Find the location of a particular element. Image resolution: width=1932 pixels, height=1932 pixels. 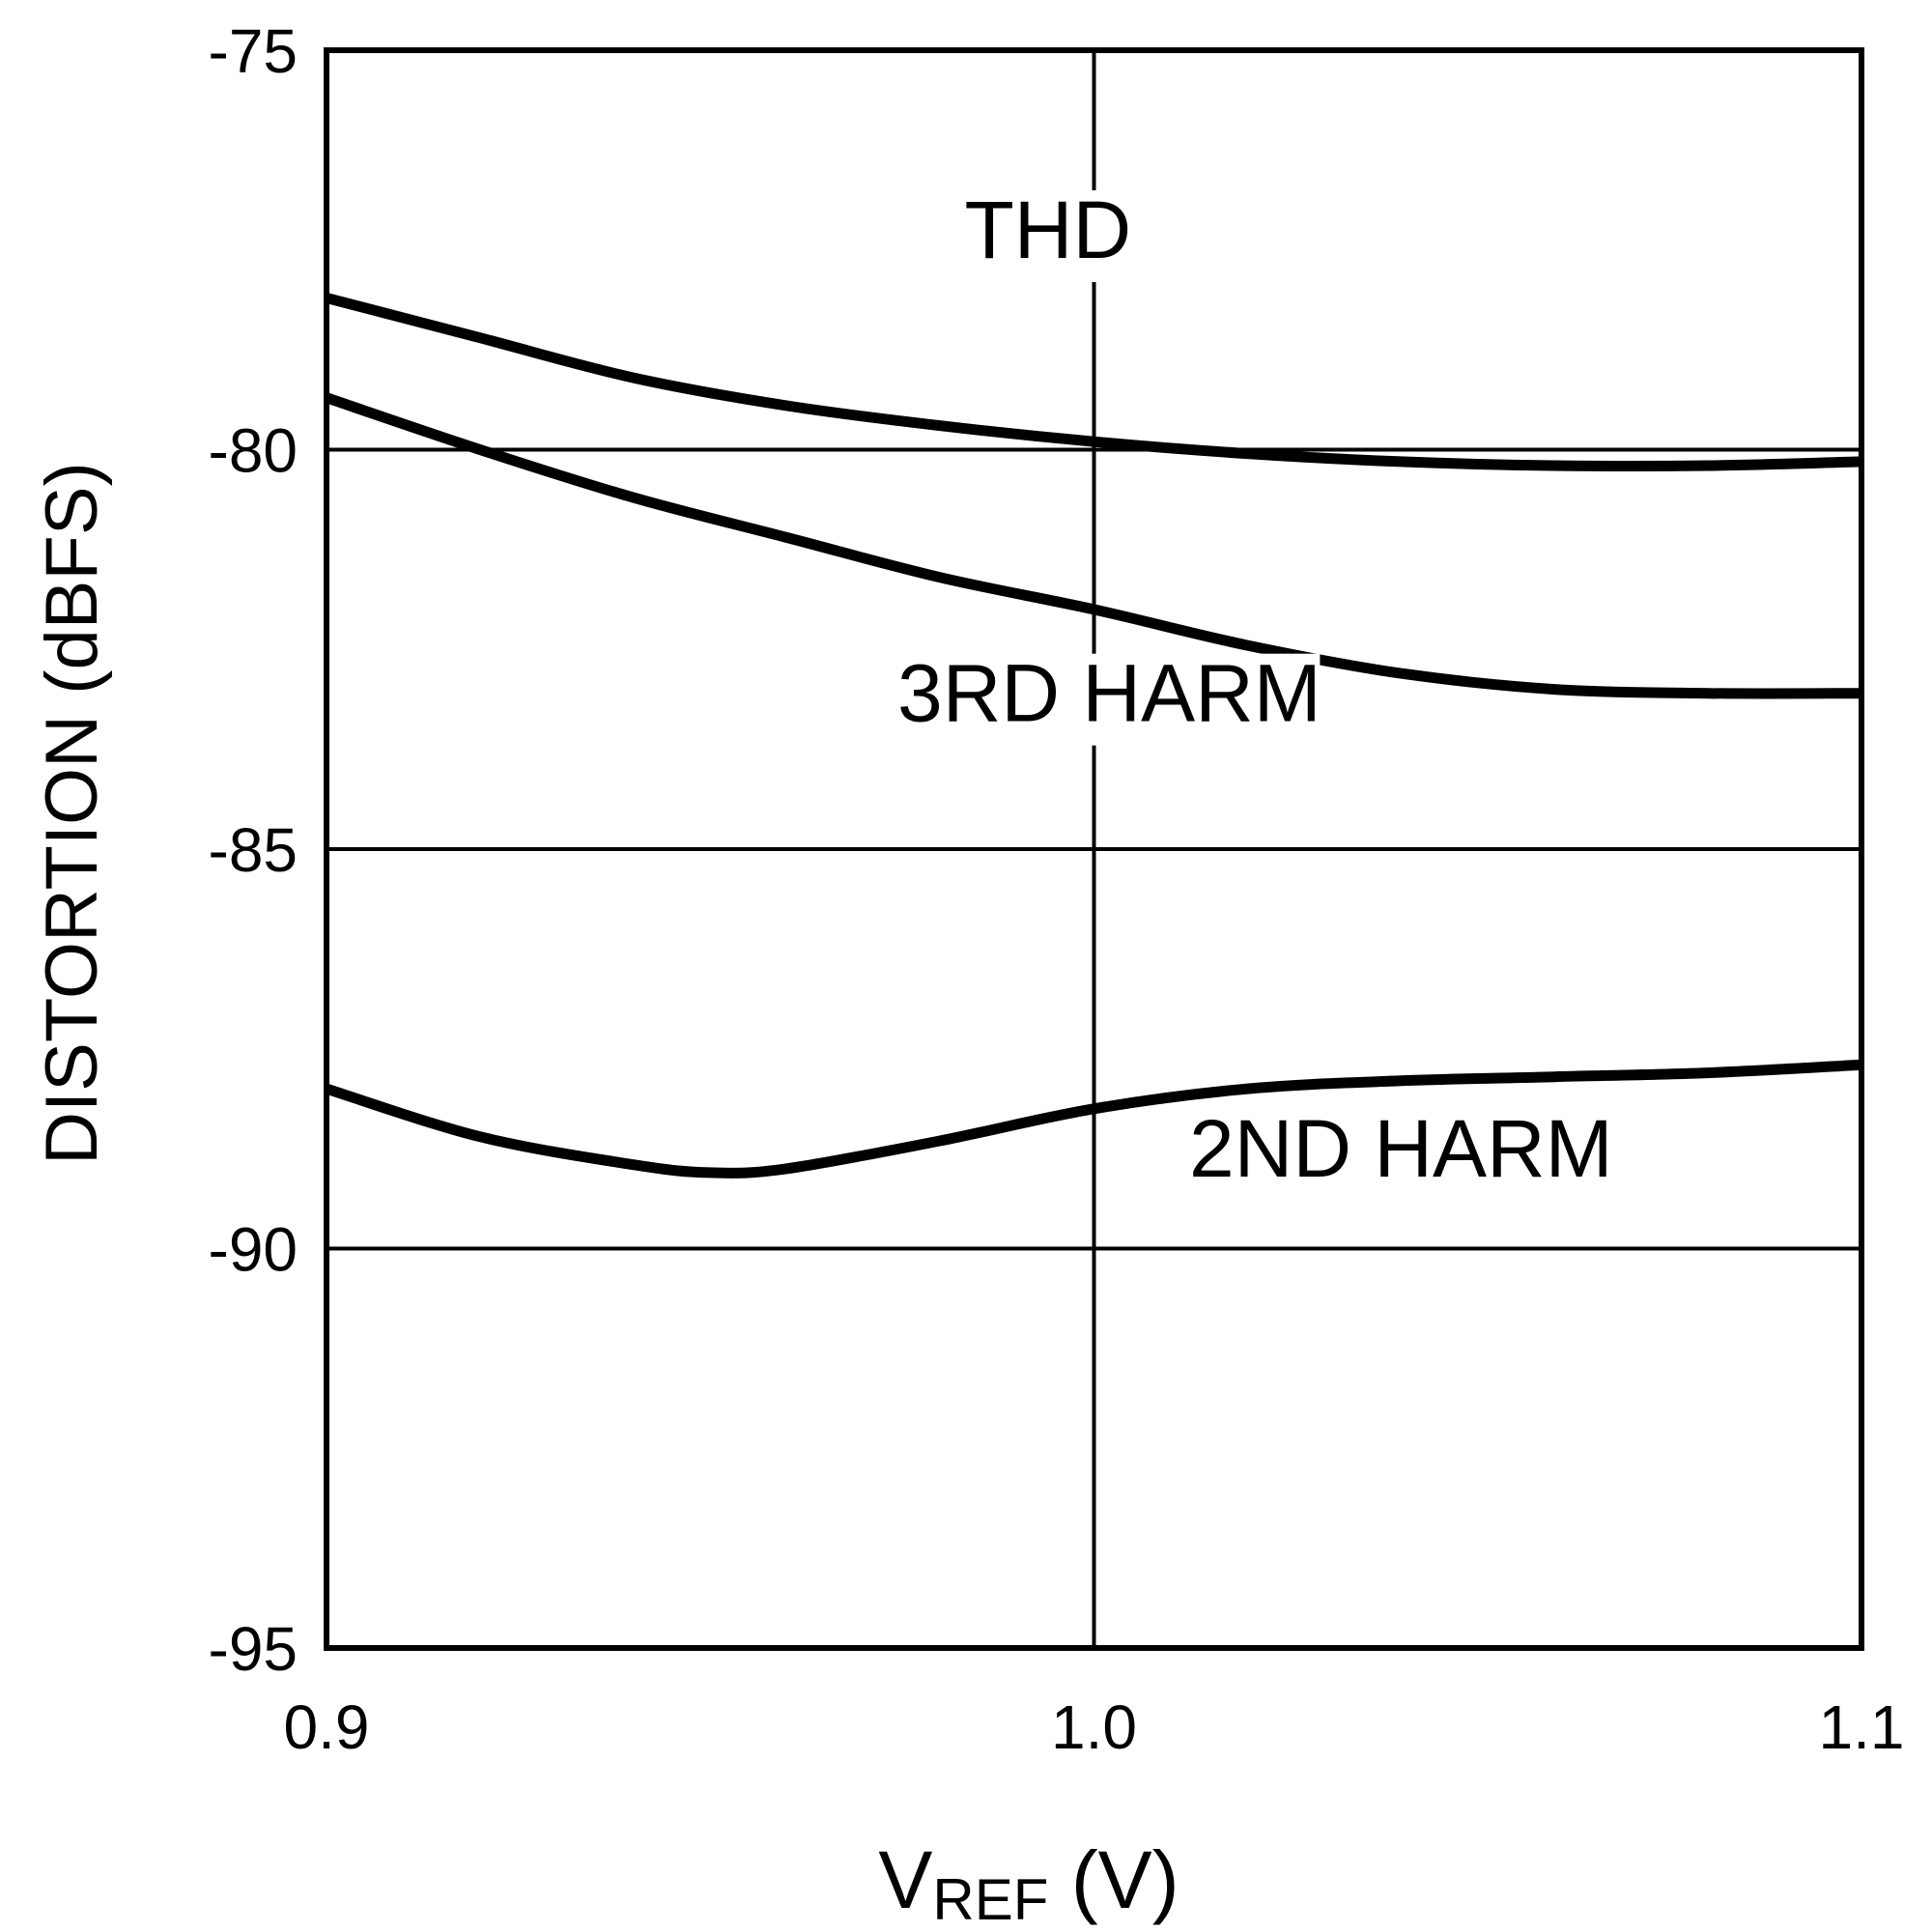

x-tick-label: 0.9 is located at coordinates (327, 1727).